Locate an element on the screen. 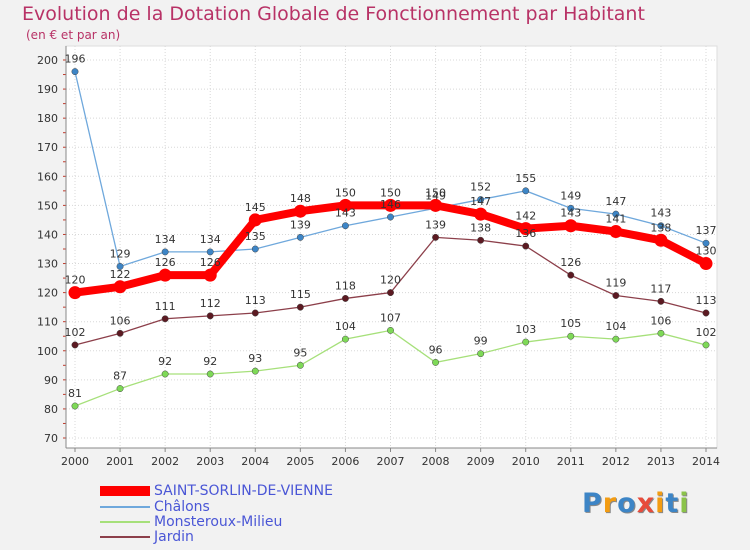  data-label-jardin: 118 is located at coordinates (345, 285).